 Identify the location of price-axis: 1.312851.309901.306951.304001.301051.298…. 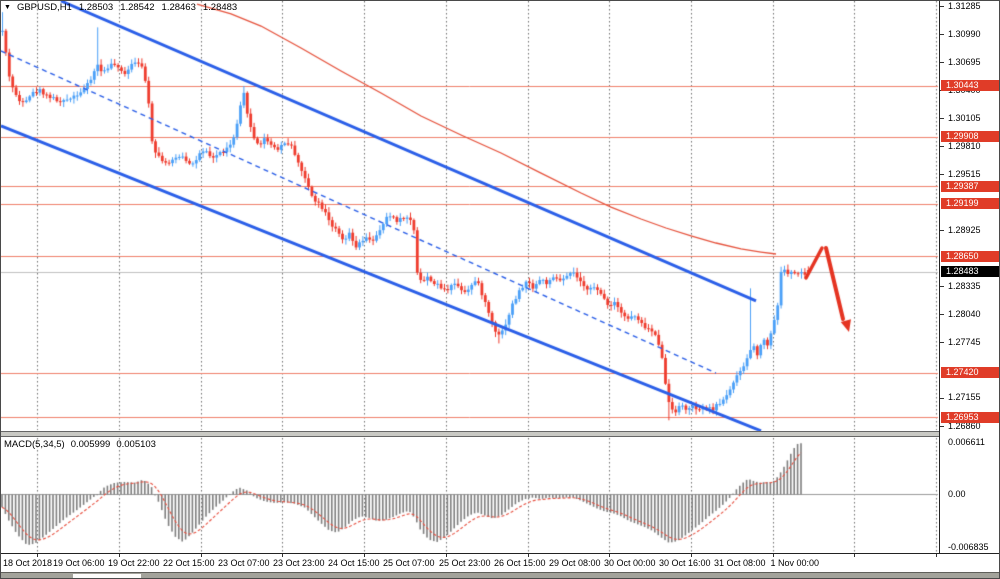
(969, 277).